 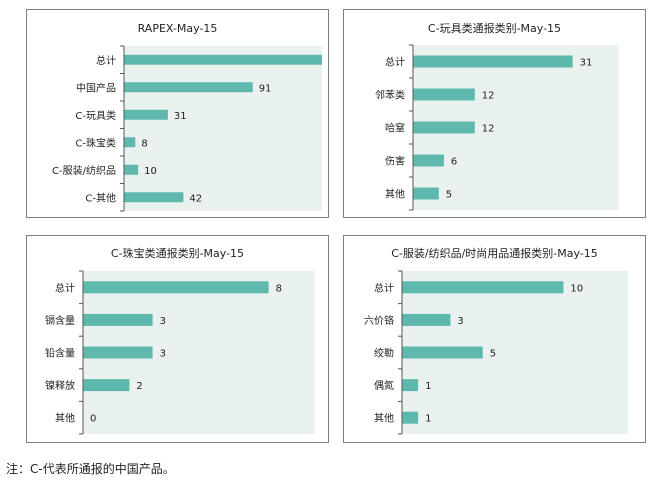 I want to click on category-label: C-其他, so click(x=100, y=197).